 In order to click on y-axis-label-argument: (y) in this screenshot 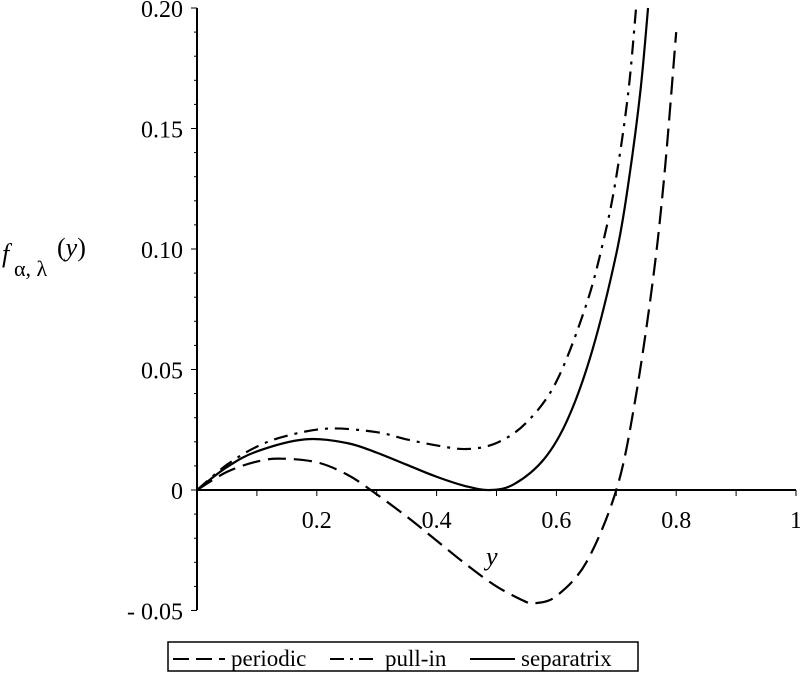, I will do `click(71, 247)`.